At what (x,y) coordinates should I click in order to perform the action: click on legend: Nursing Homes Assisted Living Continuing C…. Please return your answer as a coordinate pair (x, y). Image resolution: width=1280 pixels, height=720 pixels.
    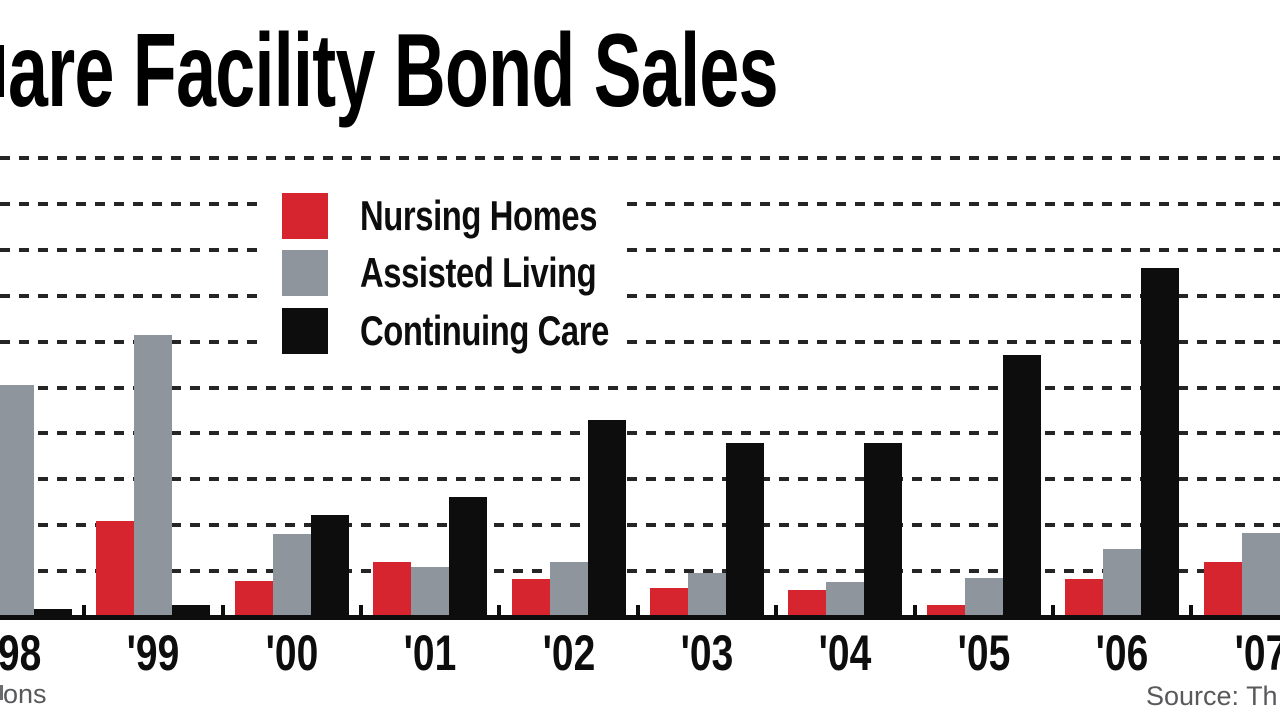
    Looking at the image, I should click on (444, 274).